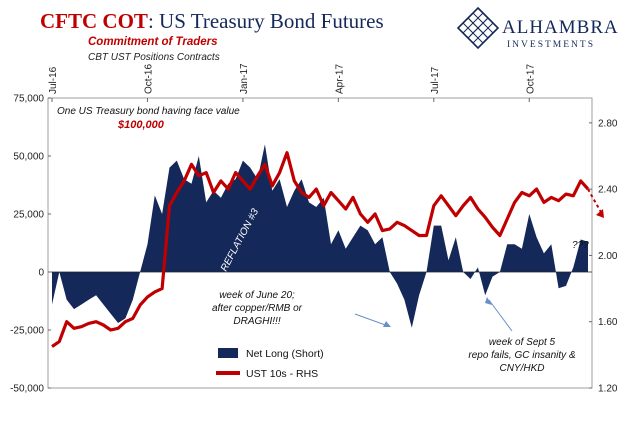 Image resolution: width=641 pixels, height=421 pixels. Describe the element at coordinates (27, 331) in the screenshot. I see `y-left-tick-label: -25,000` at that location.